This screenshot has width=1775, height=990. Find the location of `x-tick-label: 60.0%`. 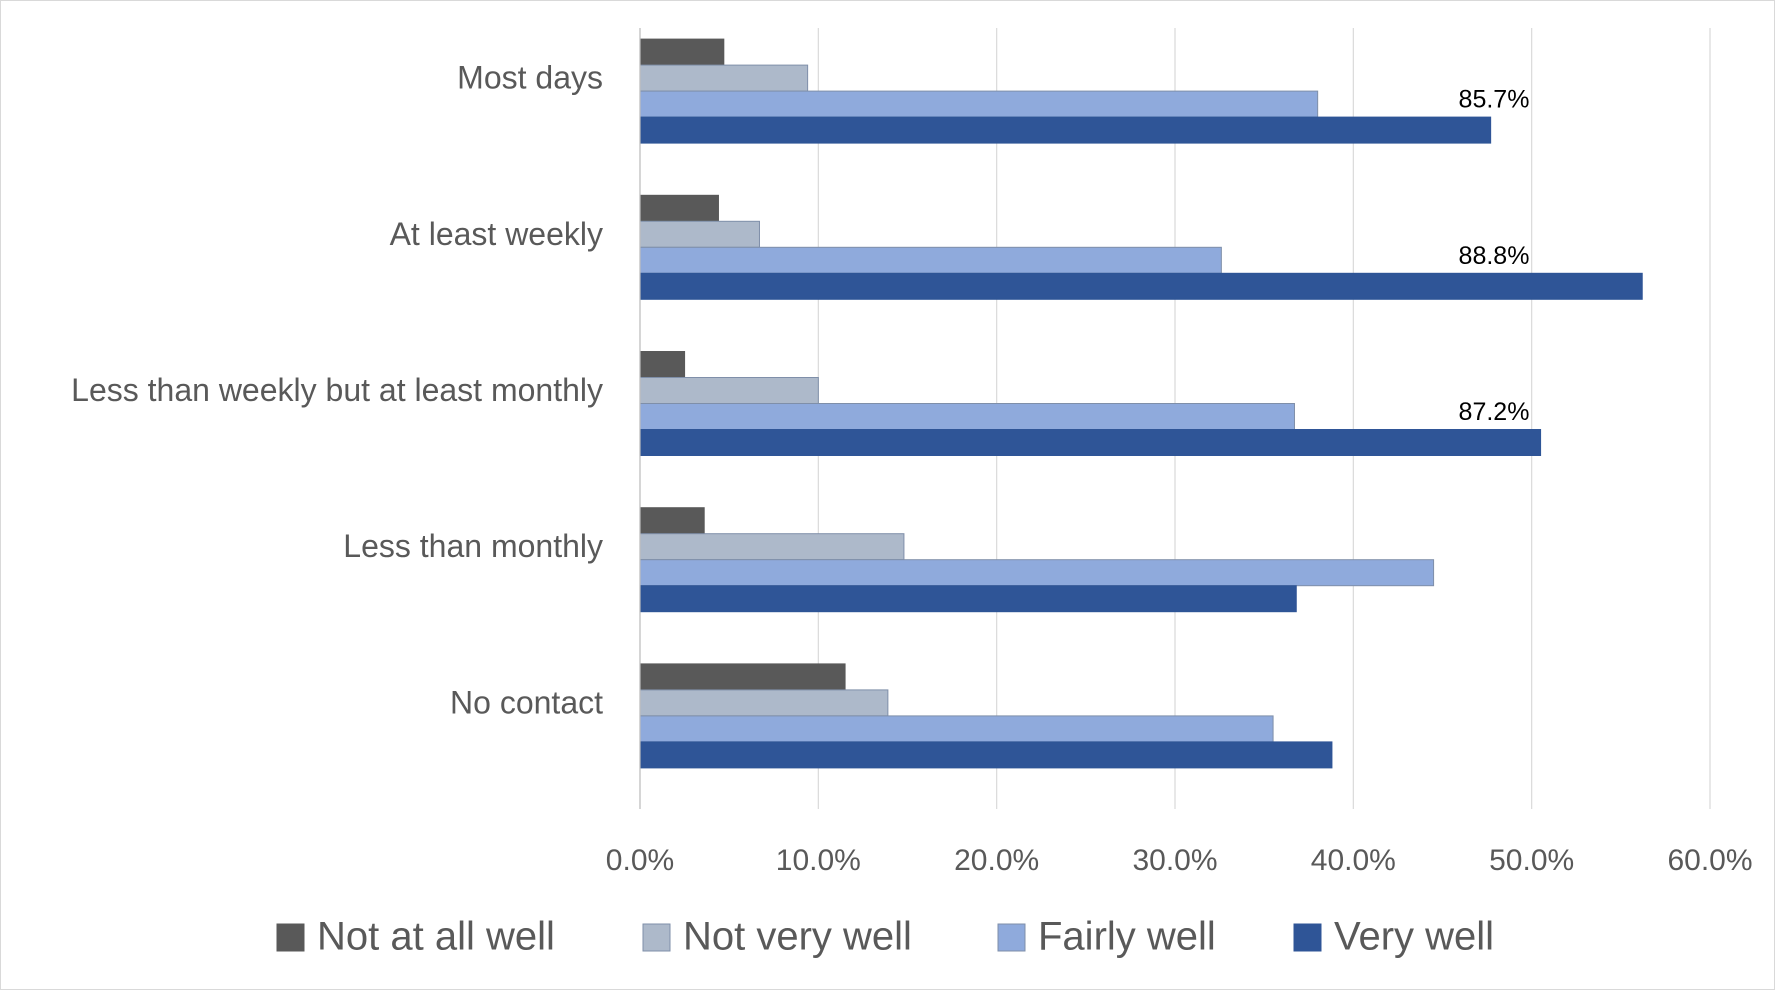

x-tick-label: 60.0% is located at coordinates (1709, 860).